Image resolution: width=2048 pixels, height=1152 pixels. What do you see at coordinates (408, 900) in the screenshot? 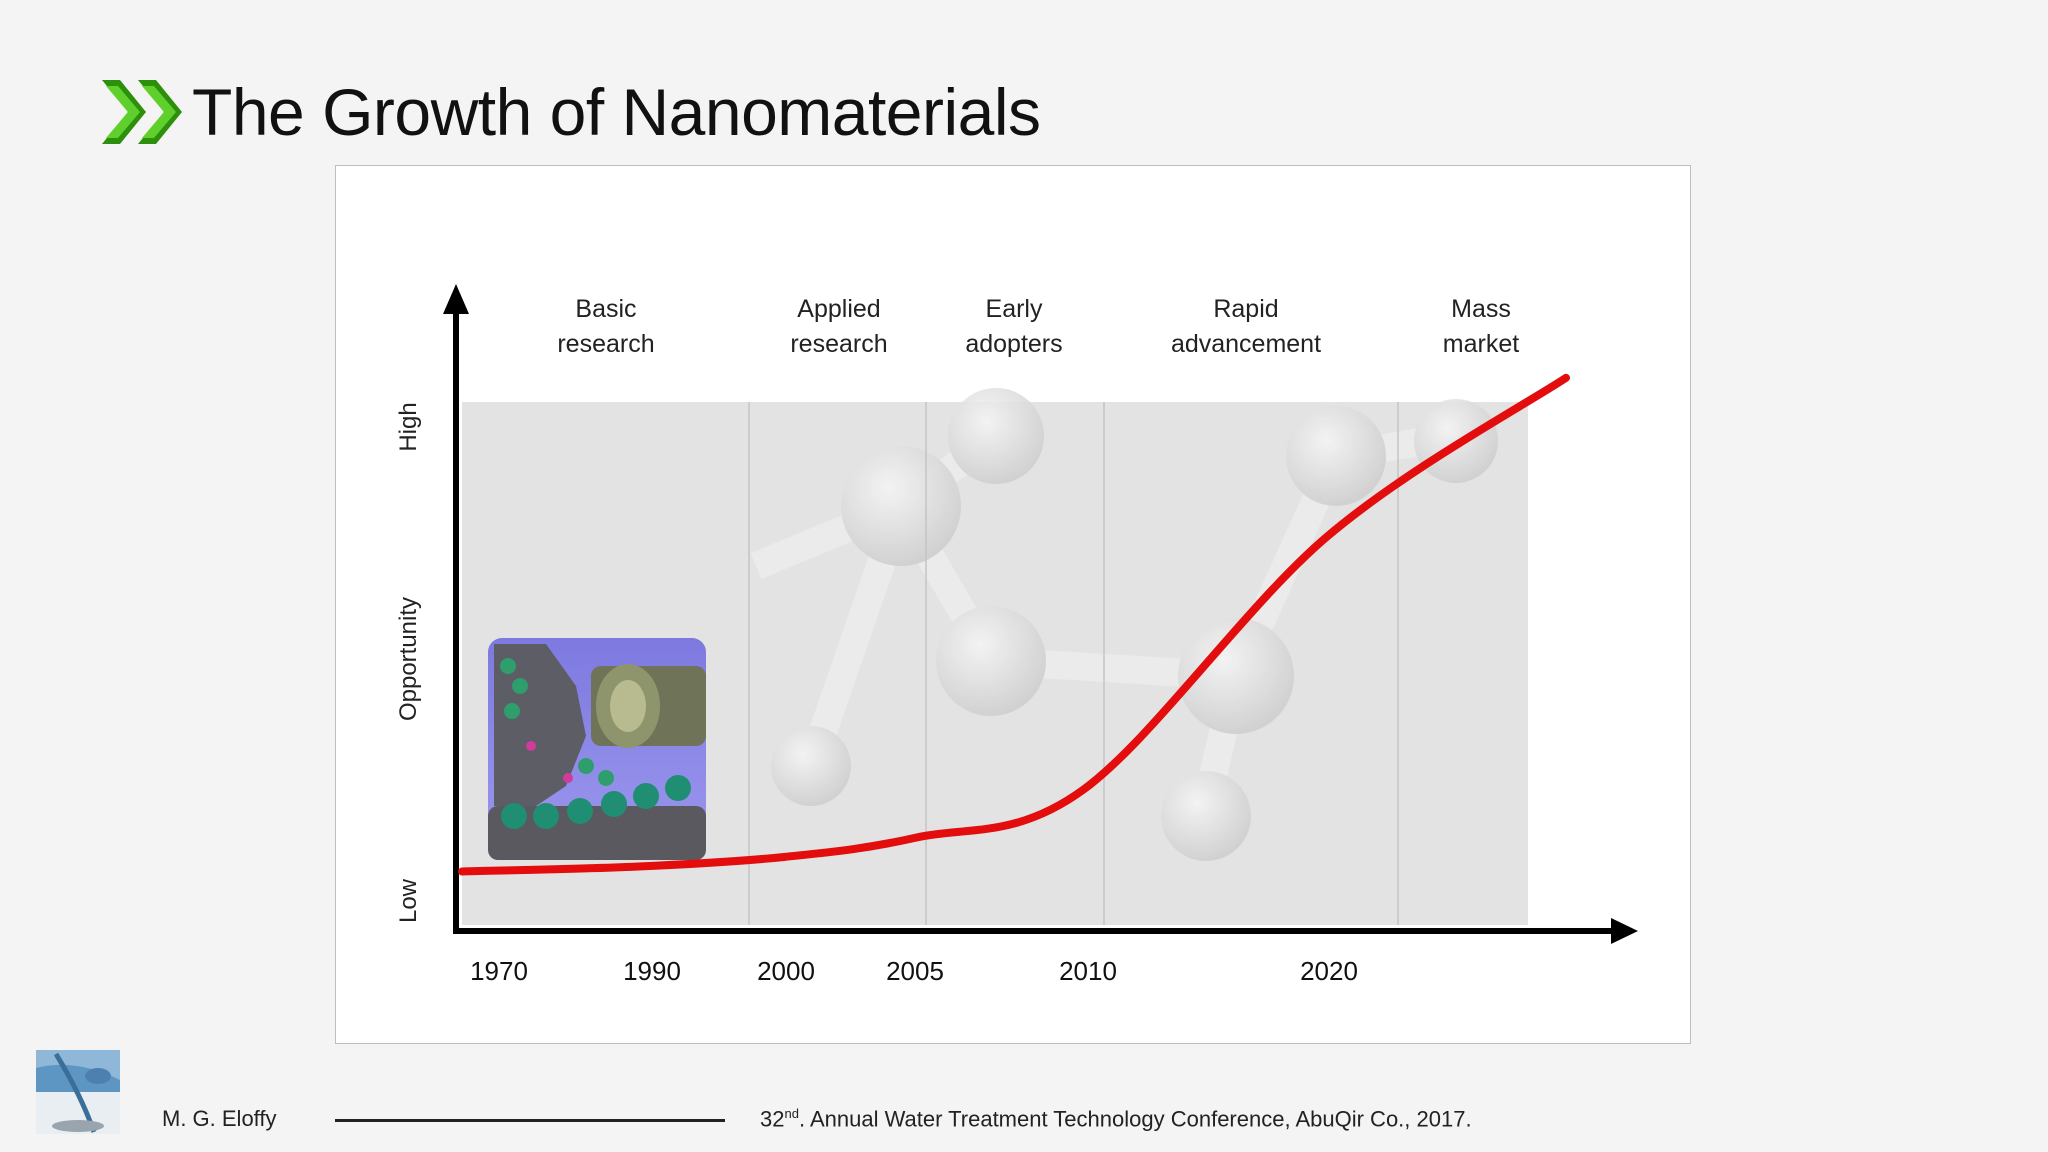
I see `y-label-low: Low` at bounding box center [408, 900].